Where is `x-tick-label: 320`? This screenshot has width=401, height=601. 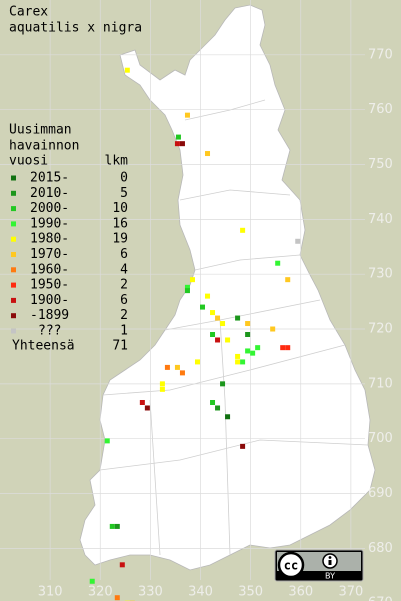
x-tick-label: 320 is located at coordinates (100, 592).